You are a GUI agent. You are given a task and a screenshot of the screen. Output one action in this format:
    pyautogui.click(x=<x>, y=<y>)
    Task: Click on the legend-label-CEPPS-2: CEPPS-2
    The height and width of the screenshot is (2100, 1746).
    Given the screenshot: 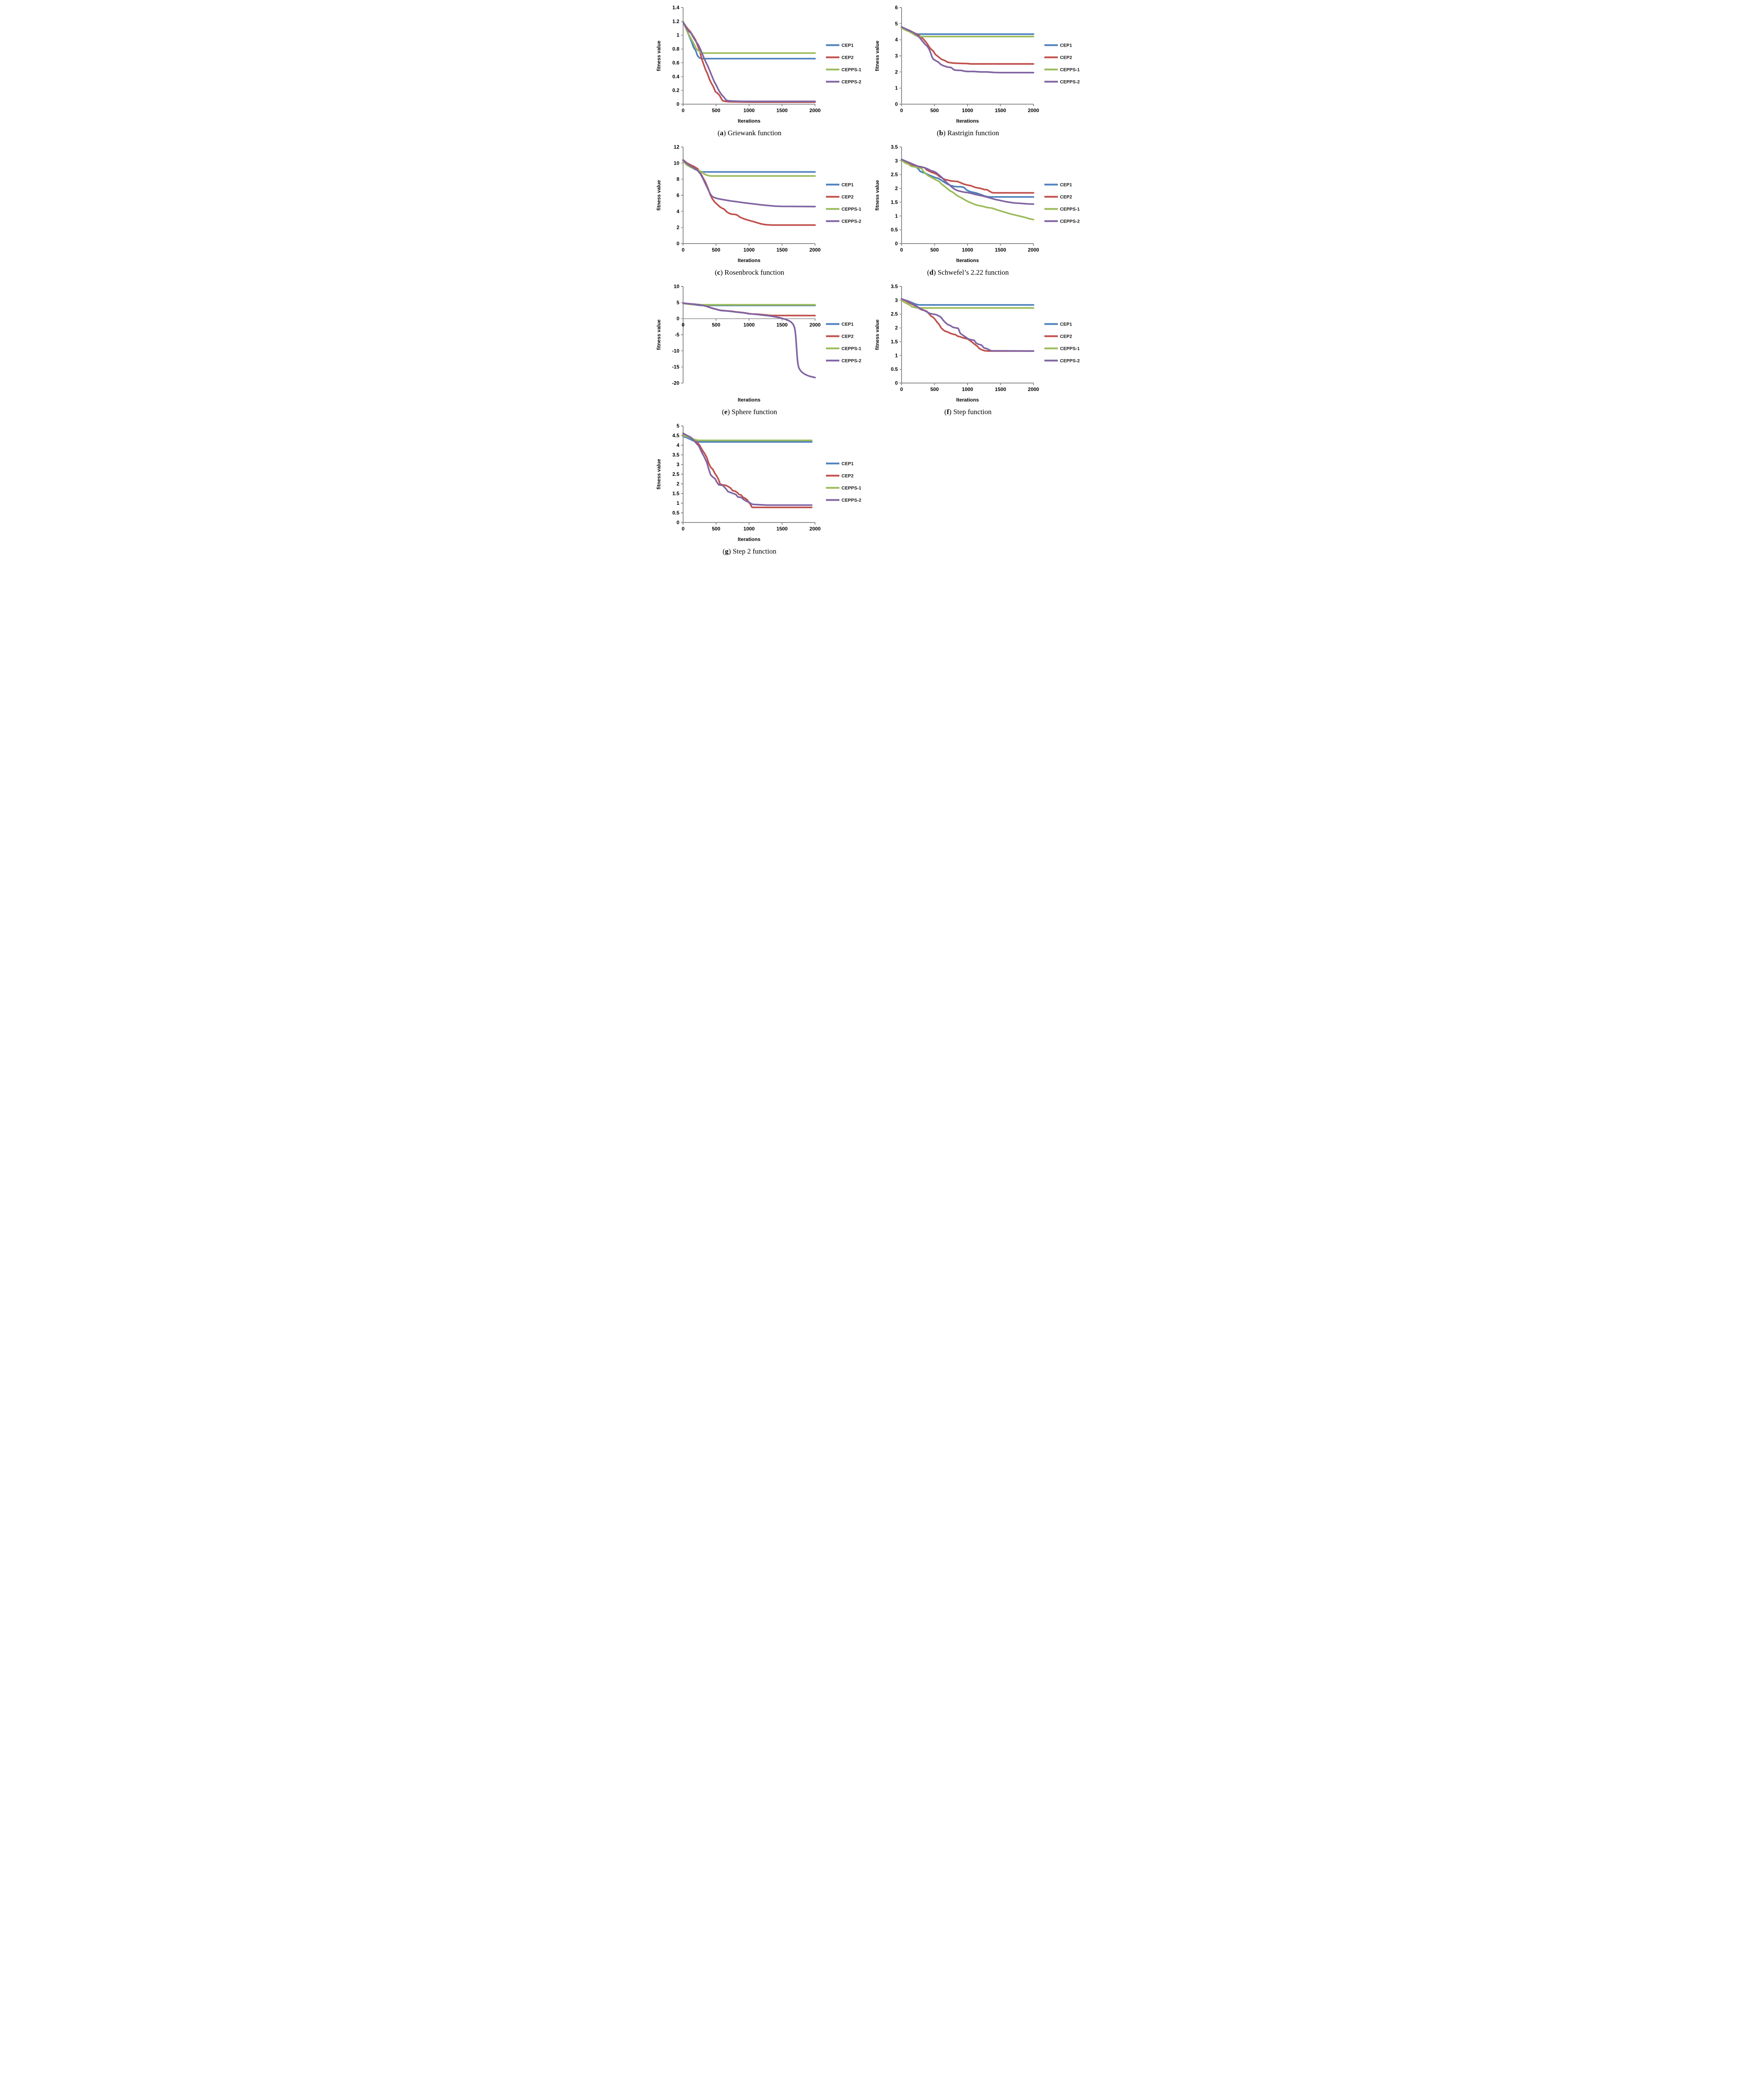 What is the action you would take?
    pyautogui.click(x=1070, y=82)
    